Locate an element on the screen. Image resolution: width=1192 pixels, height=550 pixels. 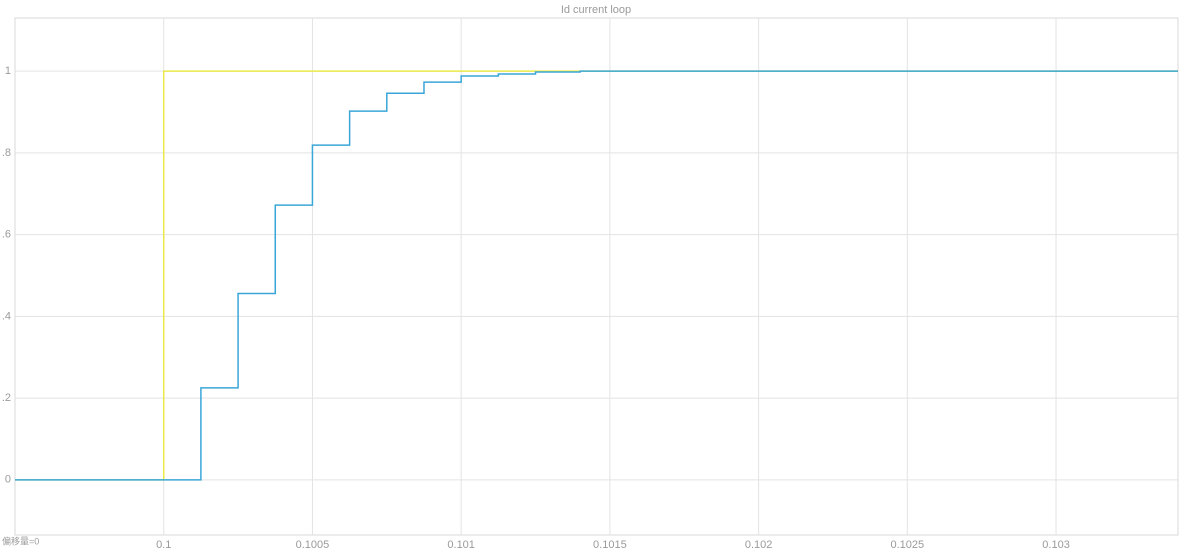
x-tick-label: 0.1 is located at coordinates (163, 544).